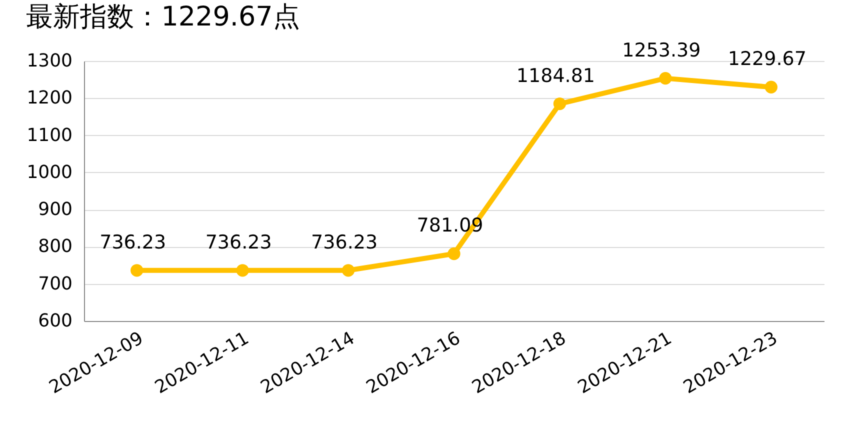  What do you see at coordinates (49, 135) in the screenshot?
I see `y-tick-label: 1100` at bounding box center [49, 135].